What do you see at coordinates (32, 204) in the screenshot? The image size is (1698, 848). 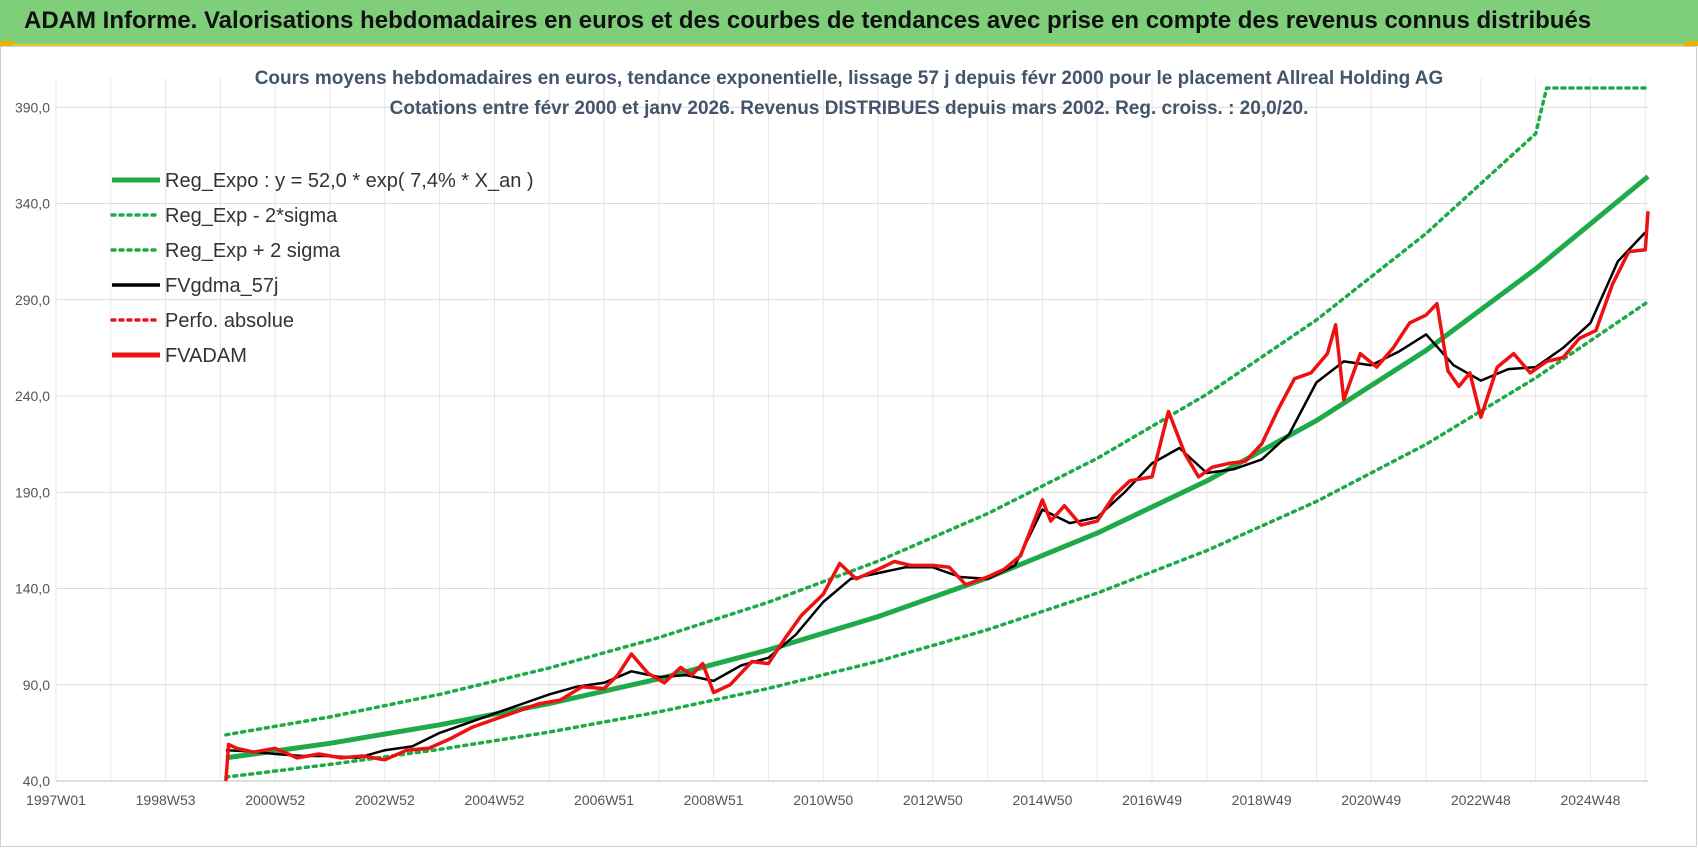 I see `y-tick-label: 340,0` at bounding box center [32, 204].